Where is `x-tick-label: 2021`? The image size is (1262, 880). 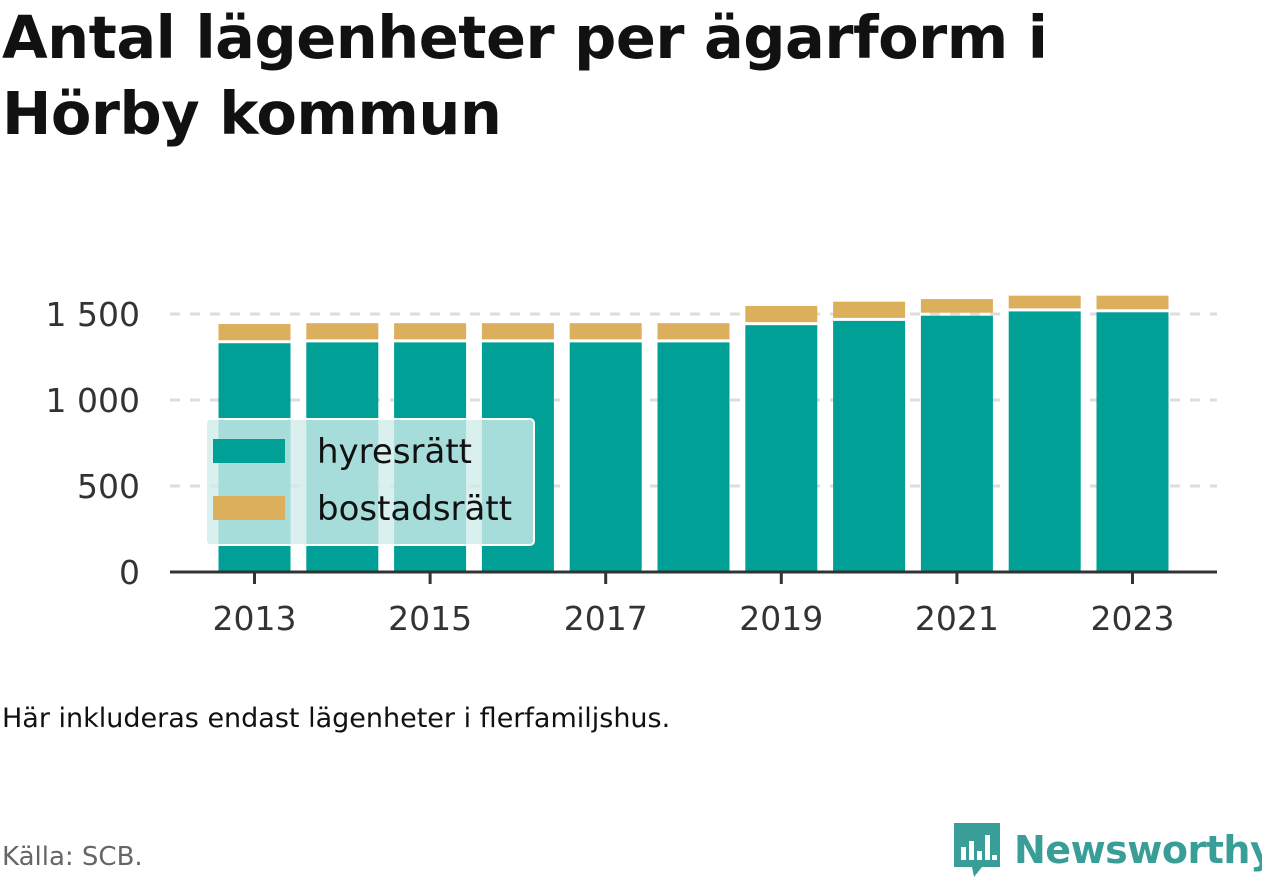
x-tick-label: 2021 is located at coordinates (957, 618).